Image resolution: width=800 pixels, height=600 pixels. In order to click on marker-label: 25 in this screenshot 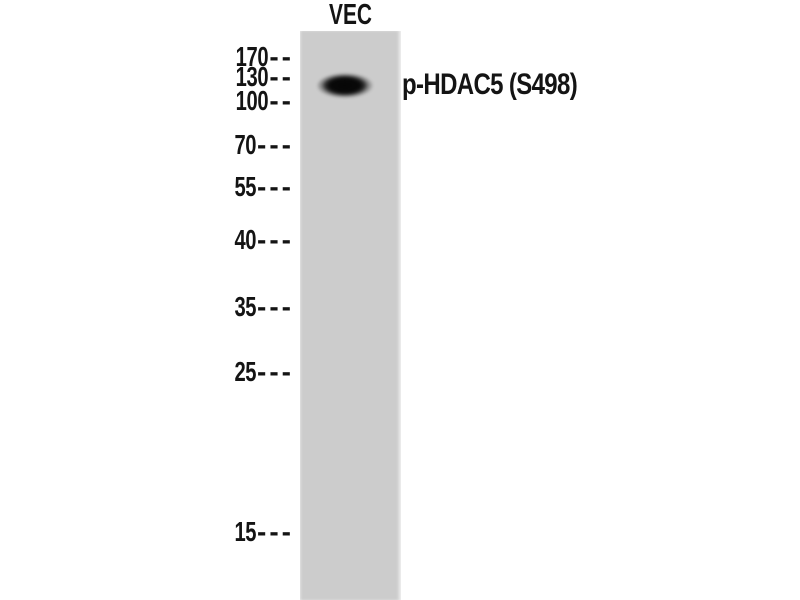, I will do `click(245, 371)`.